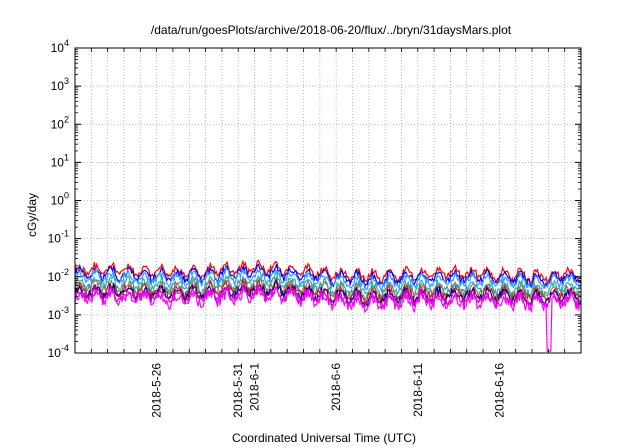 The image size is (640, 448). What do you see at coordinates (157, 390) in the screenshot?
I see `x-tick-label: 2018-5-26` at bounding box center [157, 390].